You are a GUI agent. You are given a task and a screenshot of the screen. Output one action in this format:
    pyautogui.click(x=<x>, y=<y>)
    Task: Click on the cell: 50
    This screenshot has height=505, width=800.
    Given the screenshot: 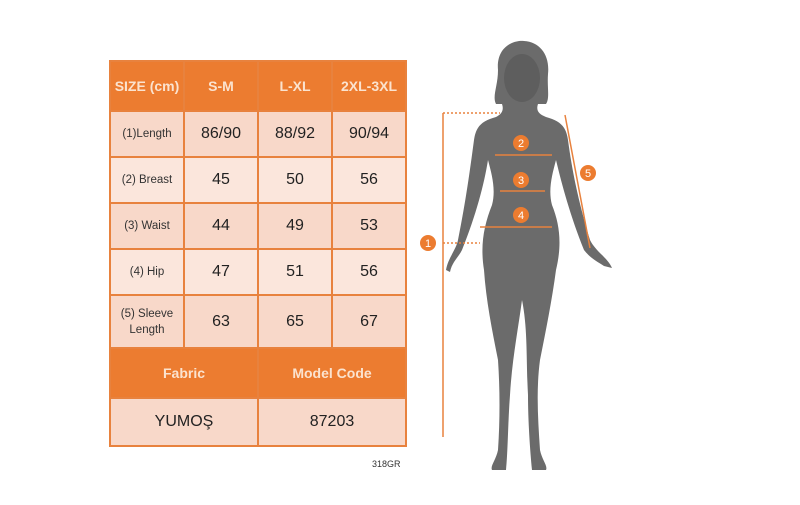 What is the action you would take?
    pyautogui.click(x=295, y=180)
    